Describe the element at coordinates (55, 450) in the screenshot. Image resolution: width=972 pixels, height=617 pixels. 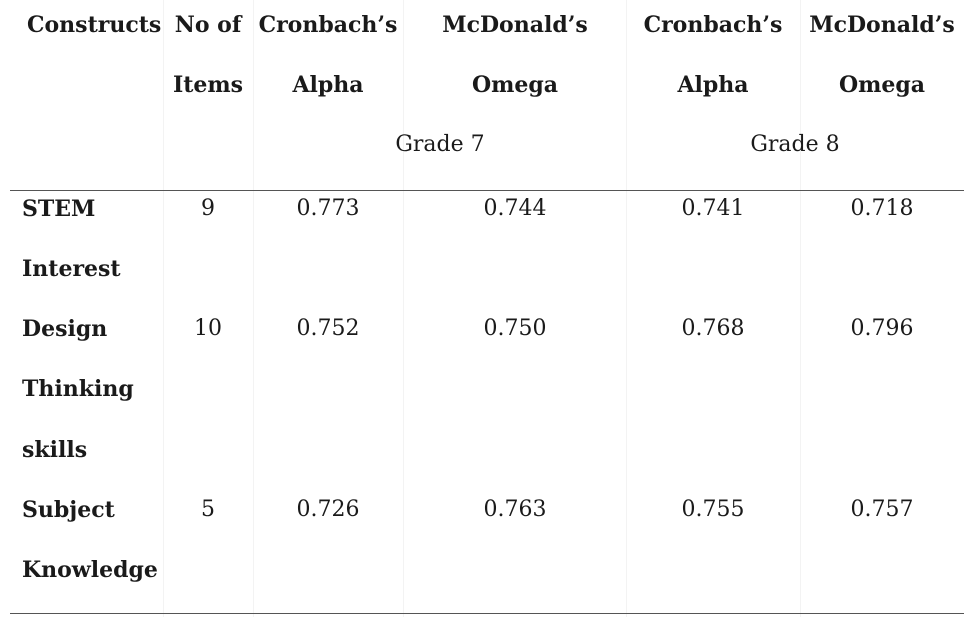
I see `row-construct-line3: skills` at that location.